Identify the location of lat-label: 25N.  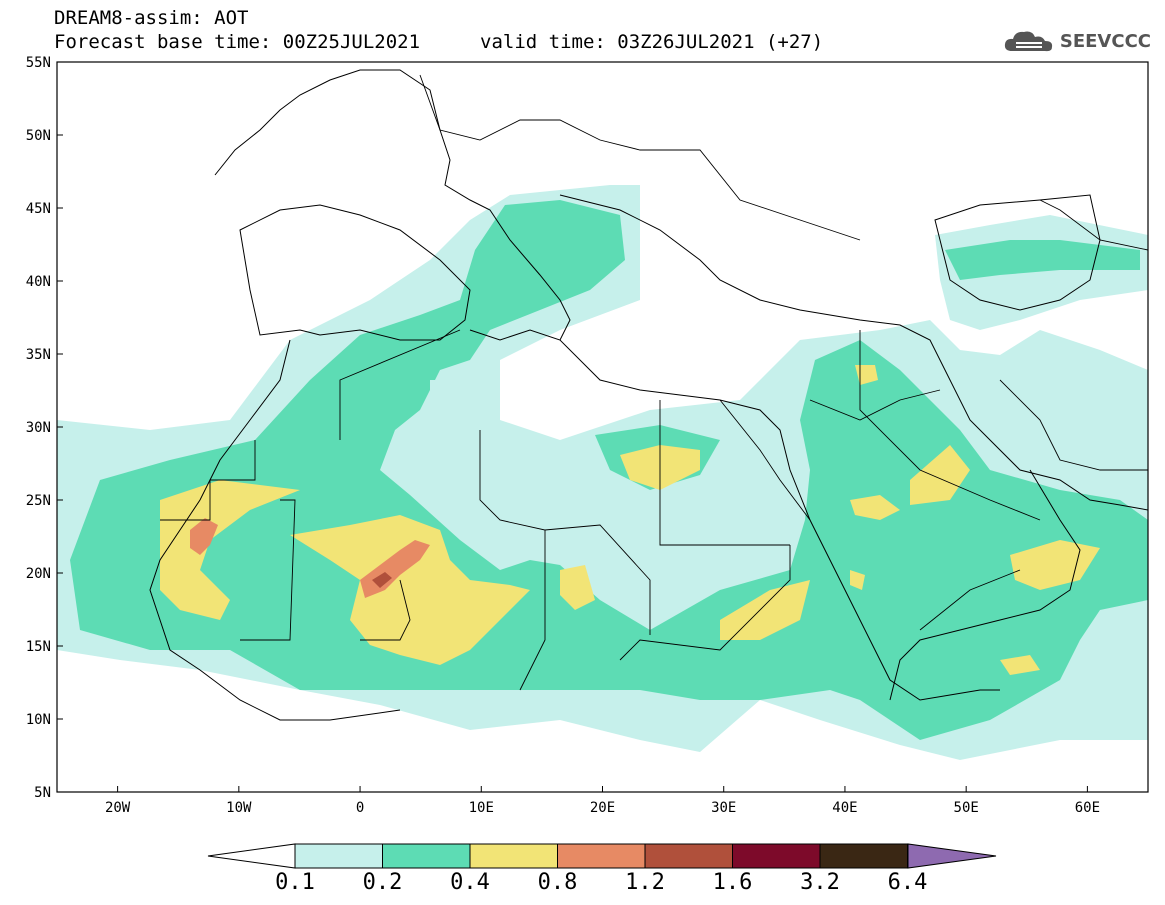
(38, 501).